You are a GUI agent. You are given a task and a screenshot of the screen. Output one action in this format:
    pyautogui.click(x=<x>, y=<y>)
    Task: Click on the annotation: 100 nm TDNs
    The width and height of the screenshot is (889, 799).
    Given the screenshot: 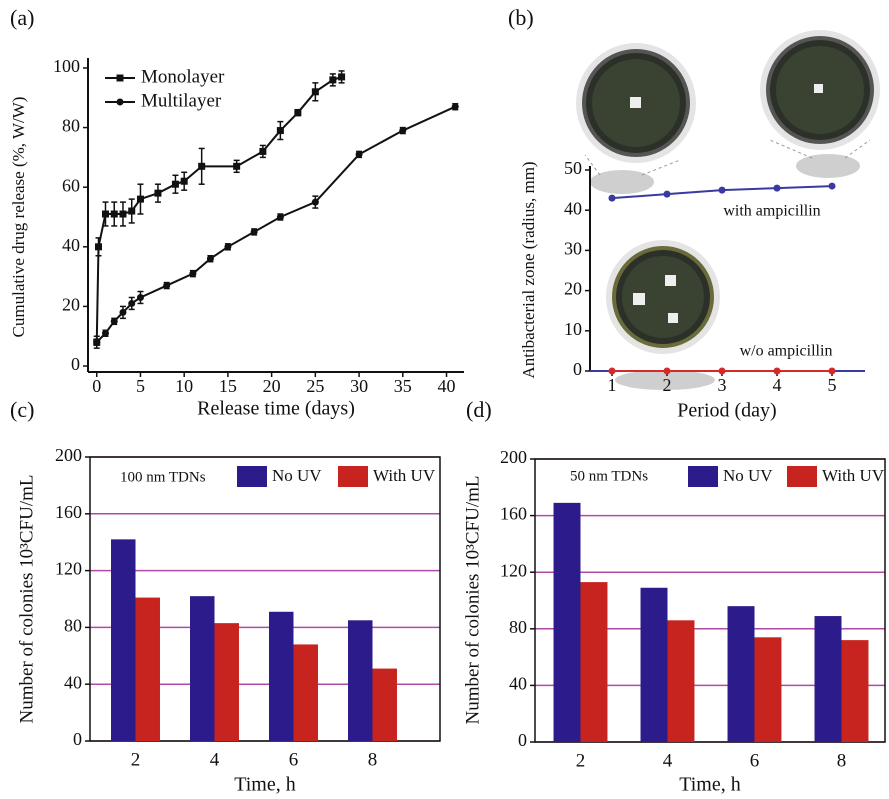 What is the action you would take?
    pyautogui.click(x=163, y=477)
    